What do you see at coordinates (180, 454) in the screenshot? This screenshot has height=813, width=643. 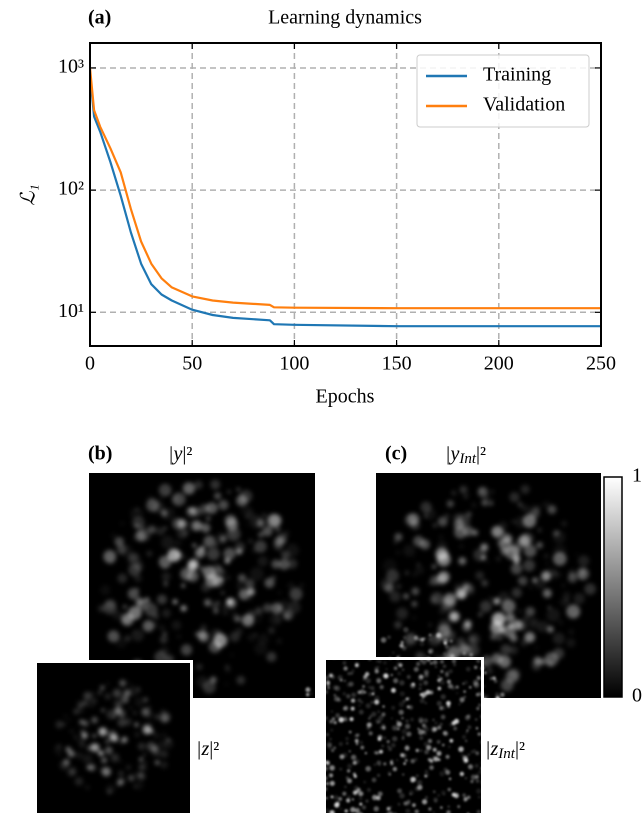 I see `image-label: |y|²` at bounding box center [180, 454].